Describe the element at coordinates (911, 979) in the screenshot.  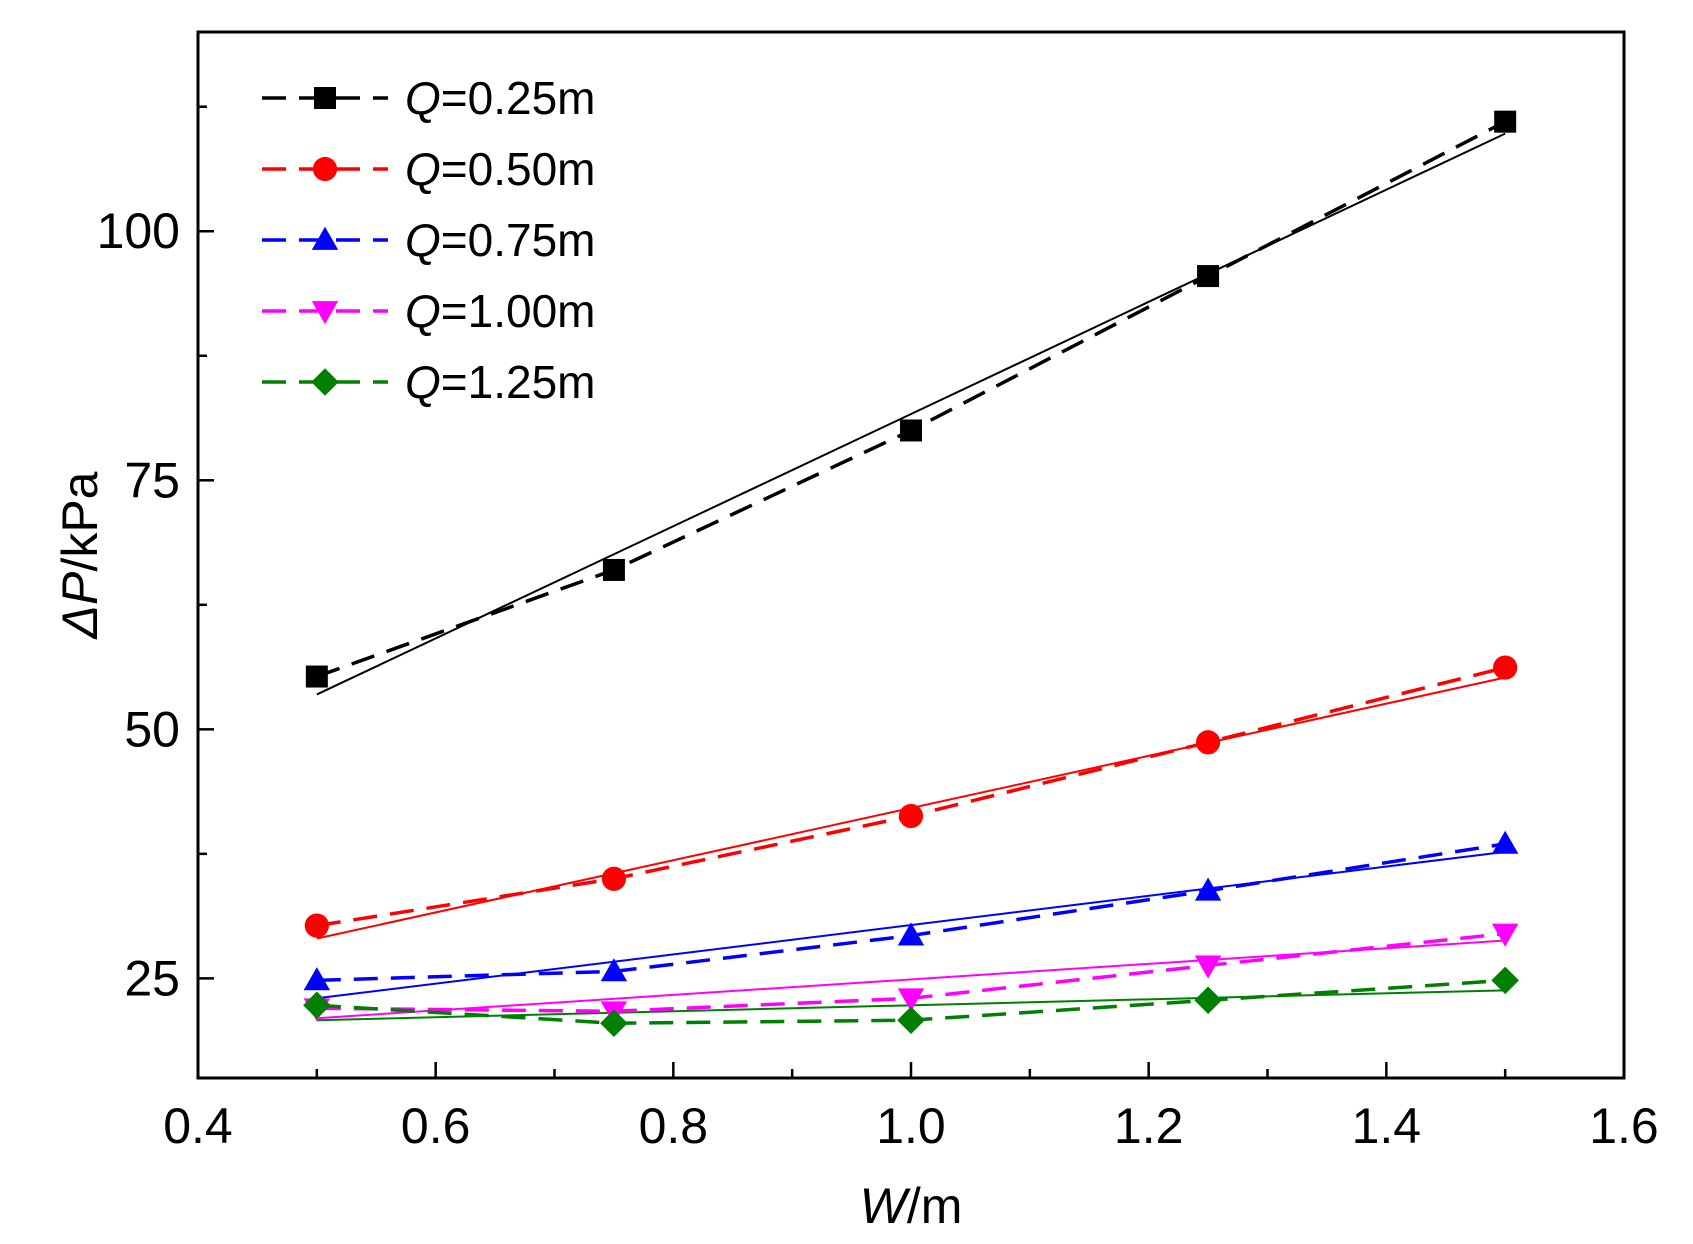
I see `fit-line-Q=1.00m` at that location.